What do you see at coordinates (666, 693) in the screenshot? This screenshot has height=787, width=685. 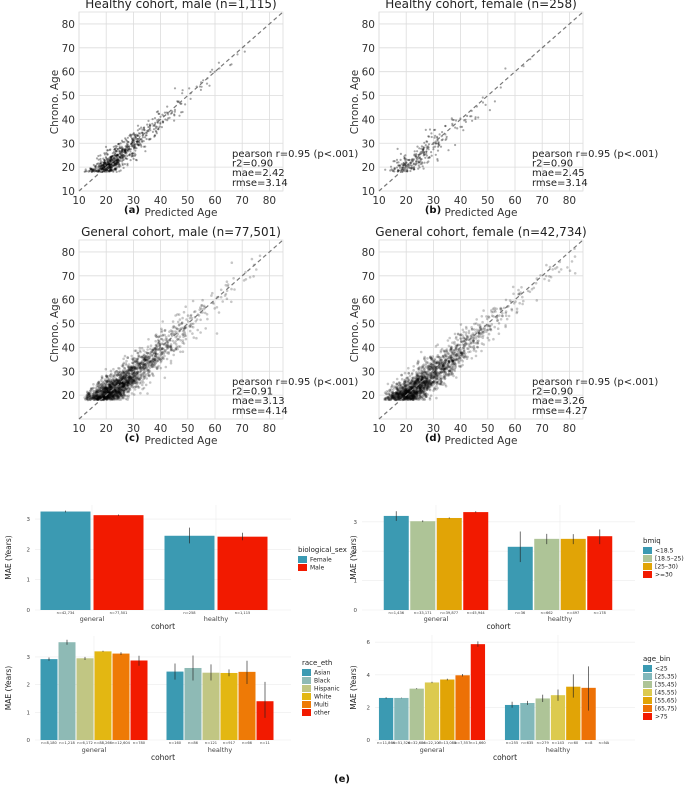 I see `legend-label: [45,55)` at bounding box center [666, 693].